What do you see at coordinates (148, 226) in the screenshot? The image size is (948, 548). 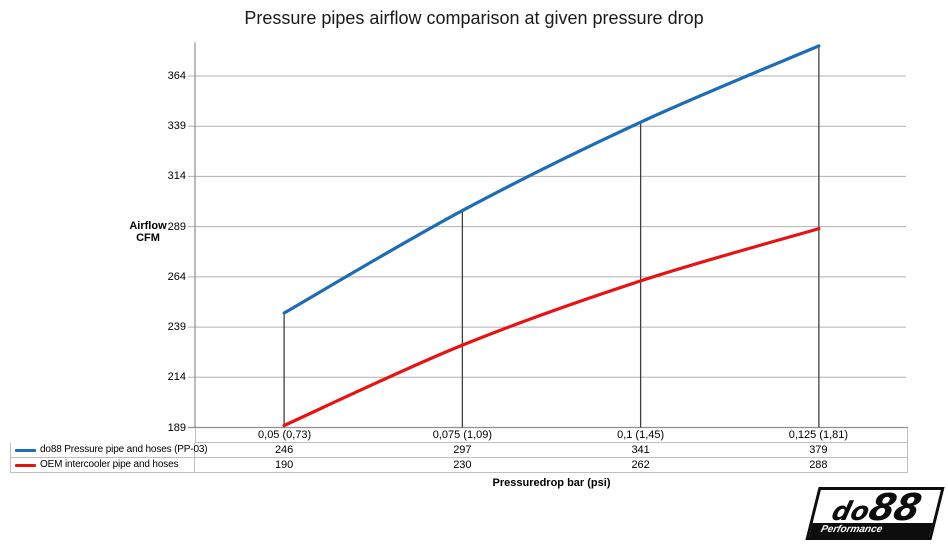 I see `y-axis-title-line1: Airflow` at bounding box center [148, 226].